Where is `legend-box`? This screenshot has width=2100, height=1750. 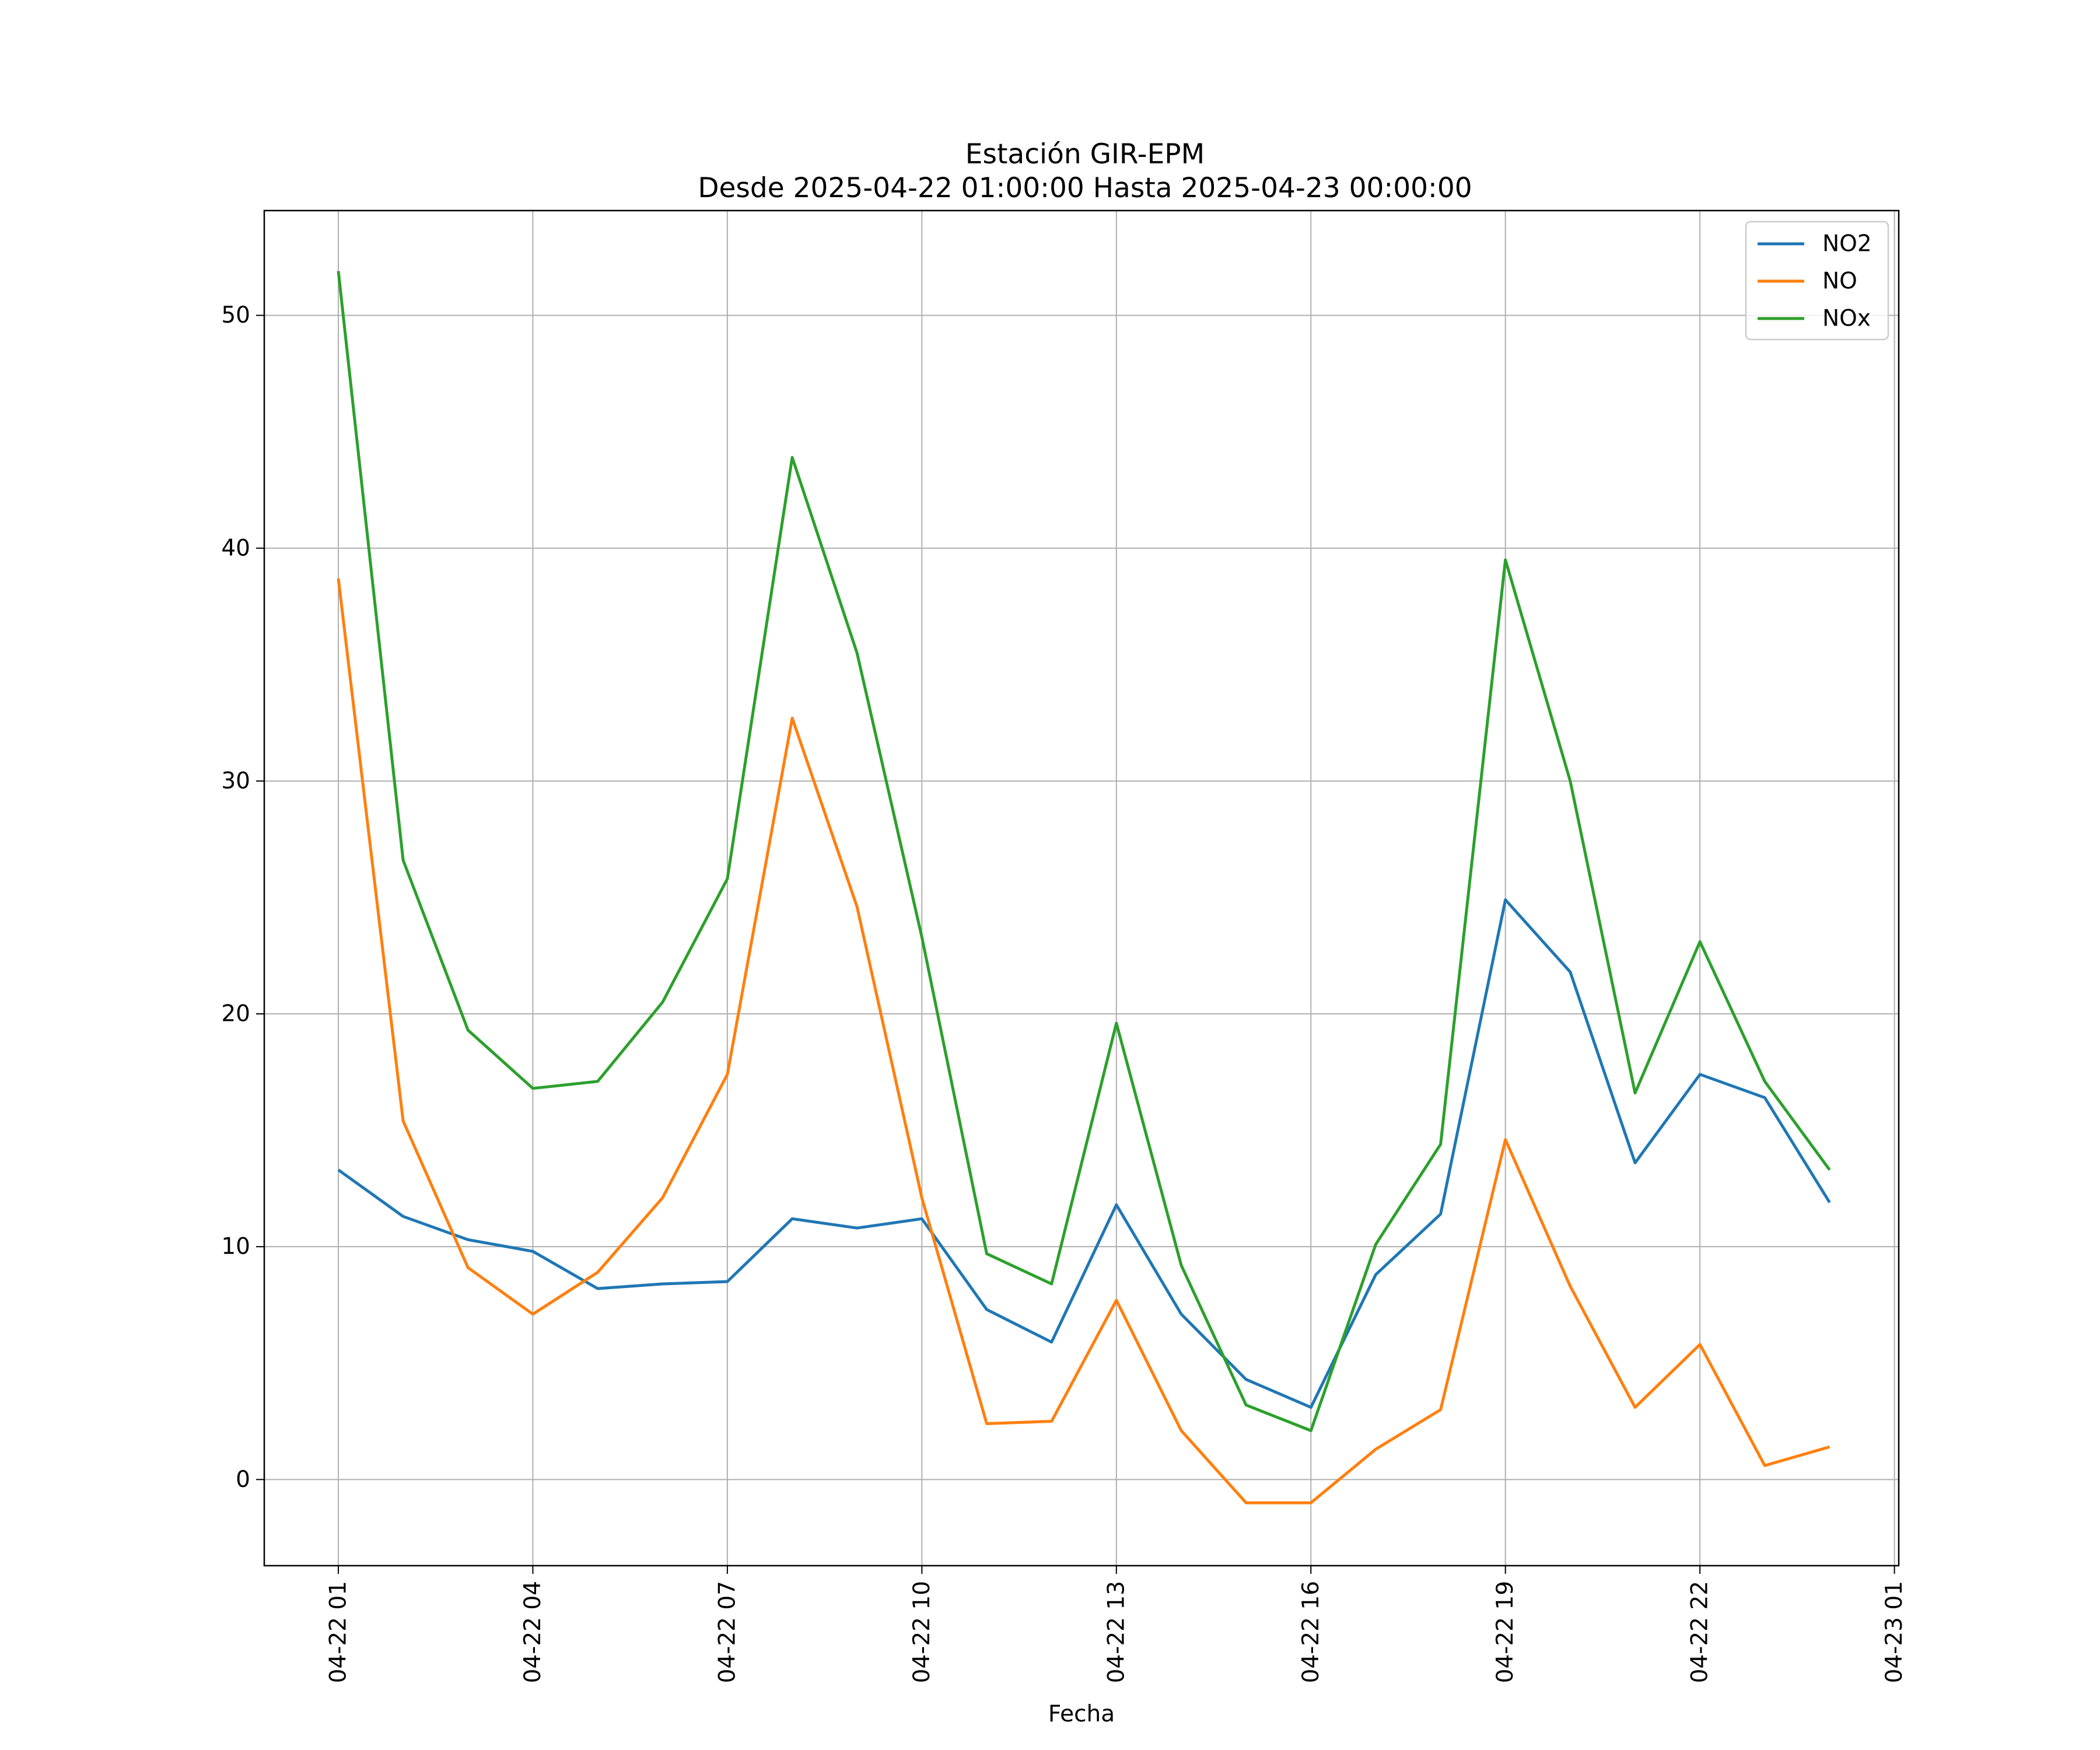
legend-box is located at coordinates (1817, 280).